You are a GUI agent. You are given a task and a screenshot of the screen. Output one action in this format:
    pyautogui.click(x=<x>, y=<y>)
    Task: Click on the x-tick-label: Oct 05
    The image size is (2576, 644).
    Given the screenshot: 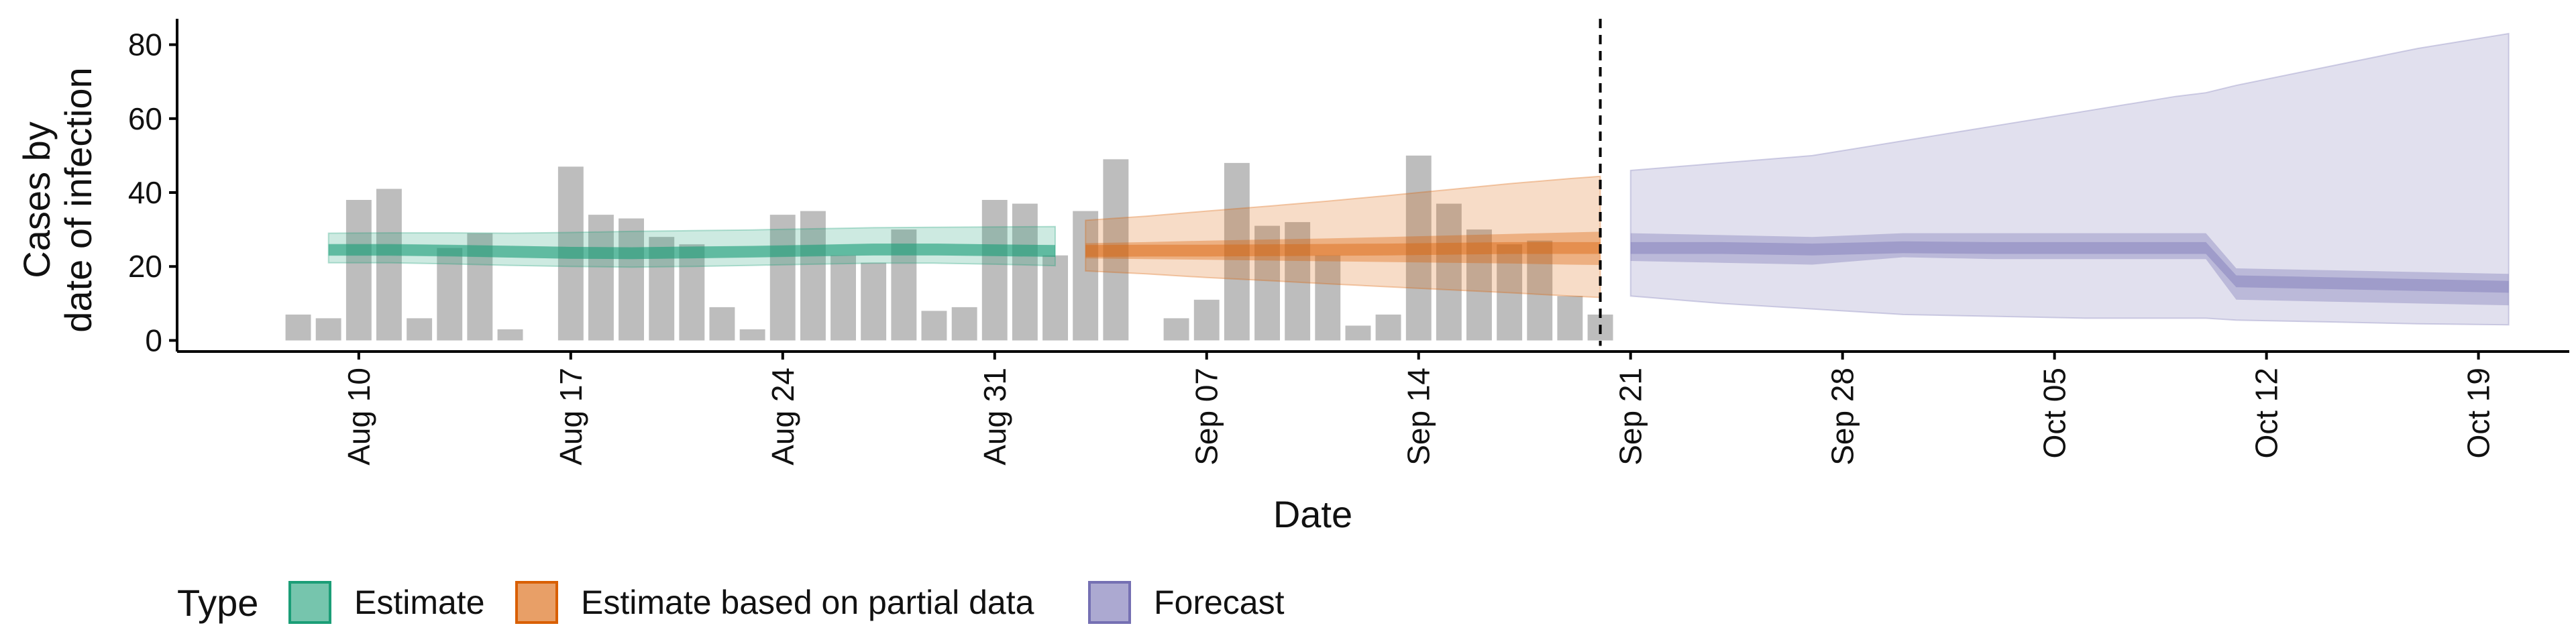 What is the action you would take?
    pyautogui.click(x=2054, y=413)
    